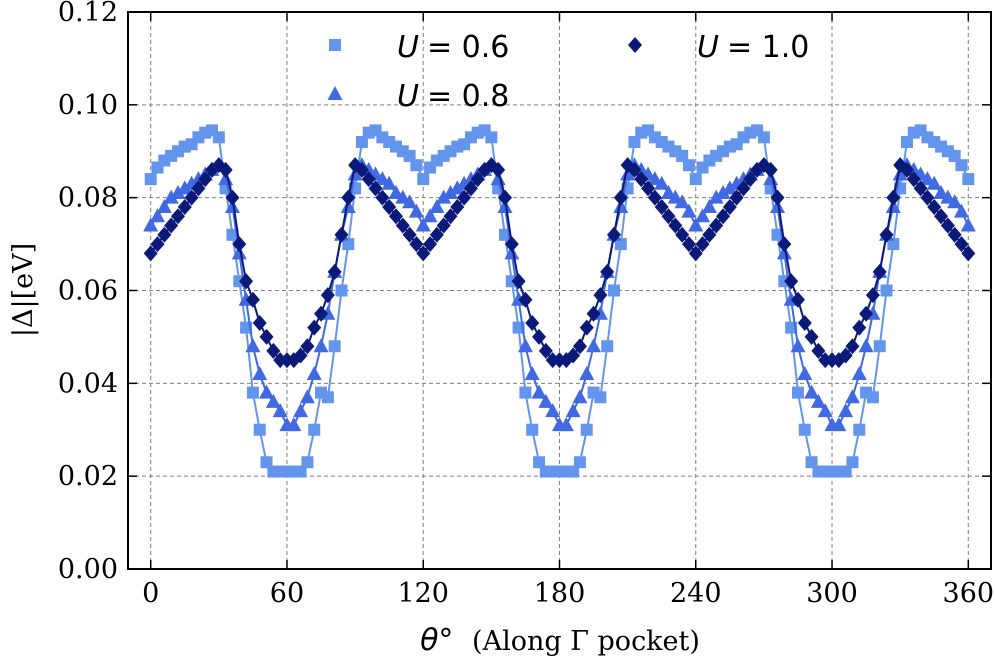 The width and height of the screenshot is (995, 662). What do you see at coordinates (969, 593) in the screenshot?
I see `x-tick-label: 360` at bounding box center [969, 593].